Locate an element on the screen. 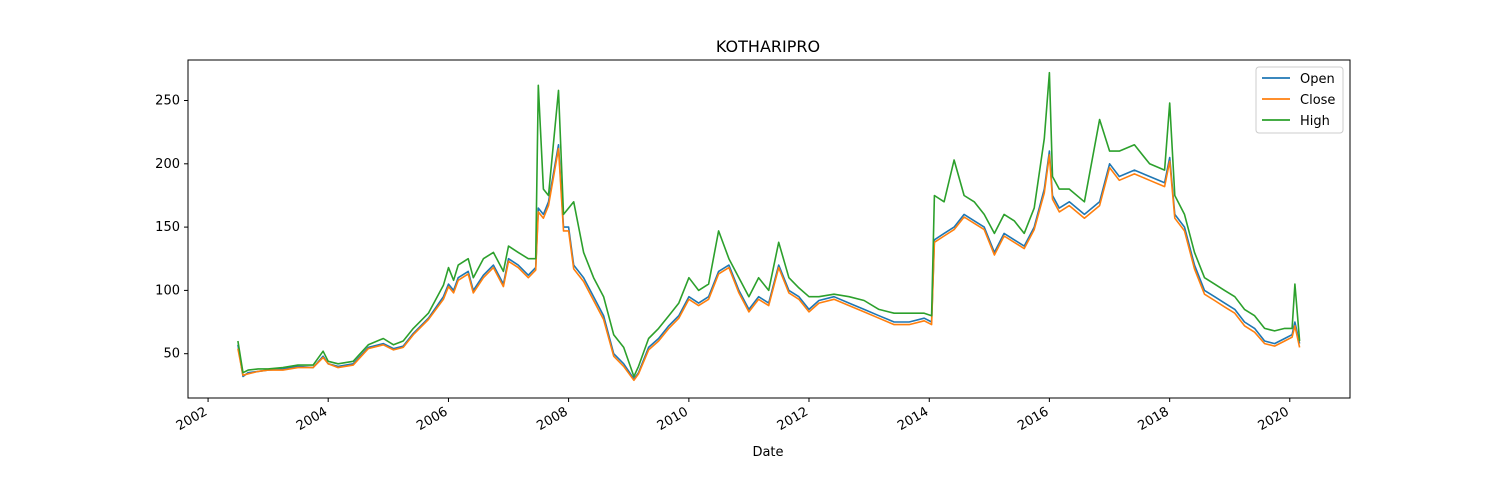 The height and width of the screenshot is (500, 1500). y-axis: 50 100 150 200 250 is located at coordinates (171, 228).